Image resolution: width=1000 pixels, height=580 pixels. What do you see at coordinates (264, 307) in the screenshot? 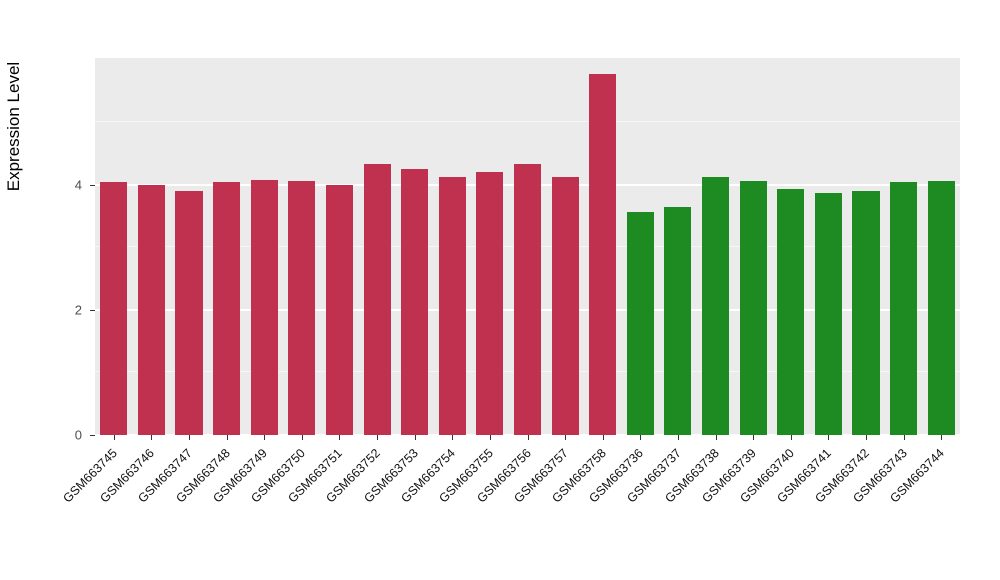
I see `bar-GSM663749` at bounding box center [264, 307].